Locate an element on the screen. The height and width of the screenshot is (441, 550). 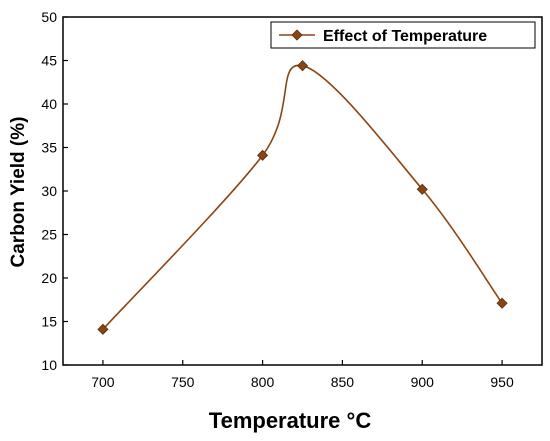
legend: Effect of Temperature is located at coordinates (403, 35).